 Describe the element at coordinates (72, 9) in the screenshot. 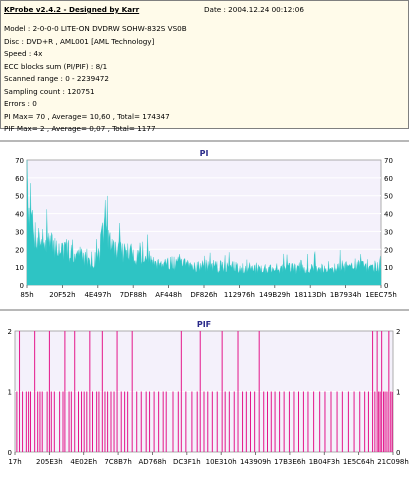

I see `app-title: KProbe v2.4.2 - Designed by Karr` at that location.